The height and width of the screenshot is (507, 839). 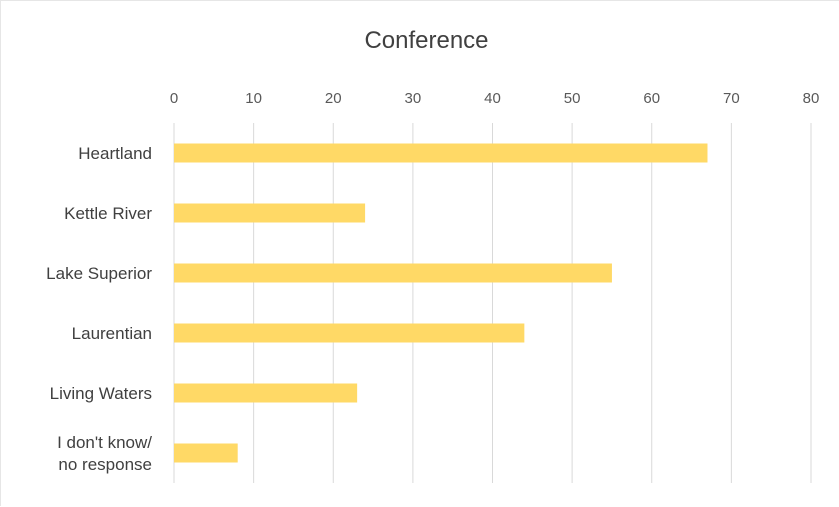 I want to click on category-label: I don't know/no response, so click(x=104, y=453).